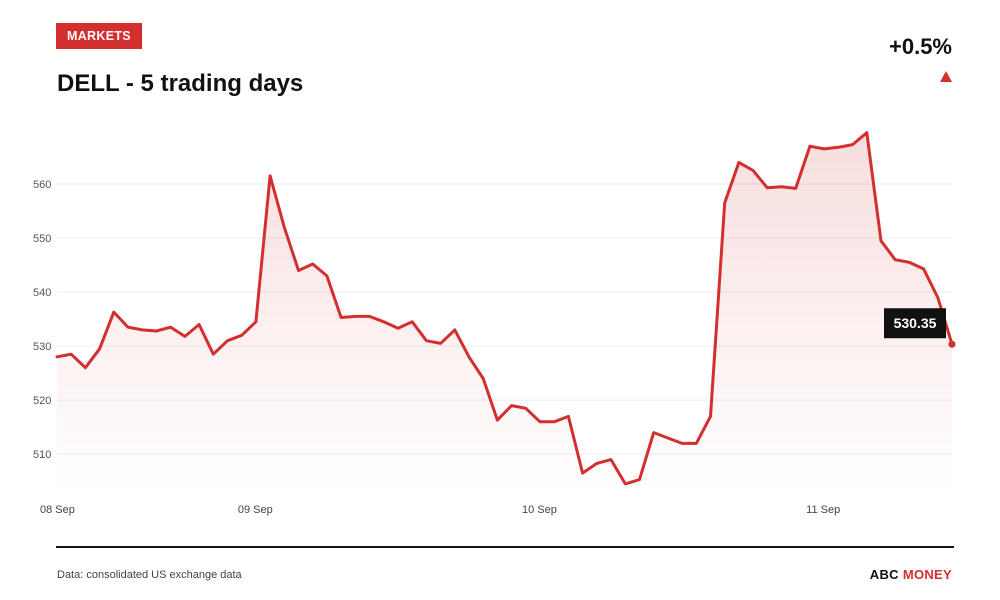  I want to click on x-tick-label: 11 Sep, so click(823, 510).